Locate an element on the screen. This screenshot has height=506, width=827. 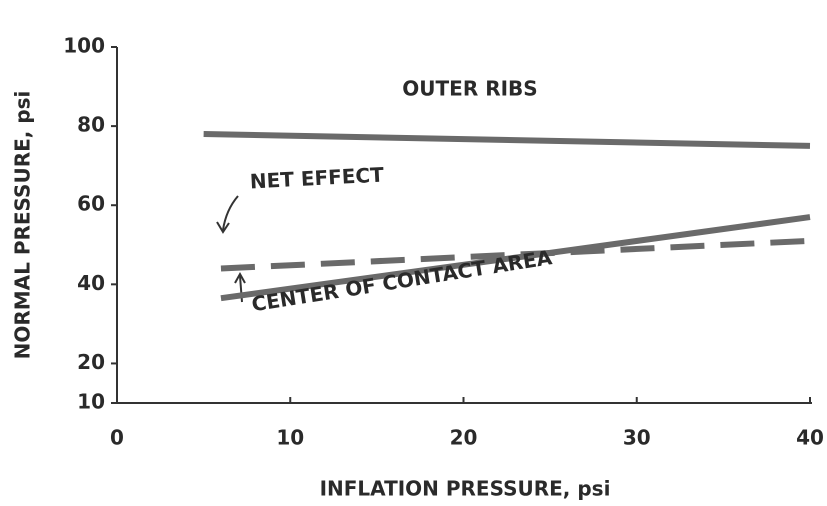
x-tick-label: 30 is located at coordinates (637, 438).